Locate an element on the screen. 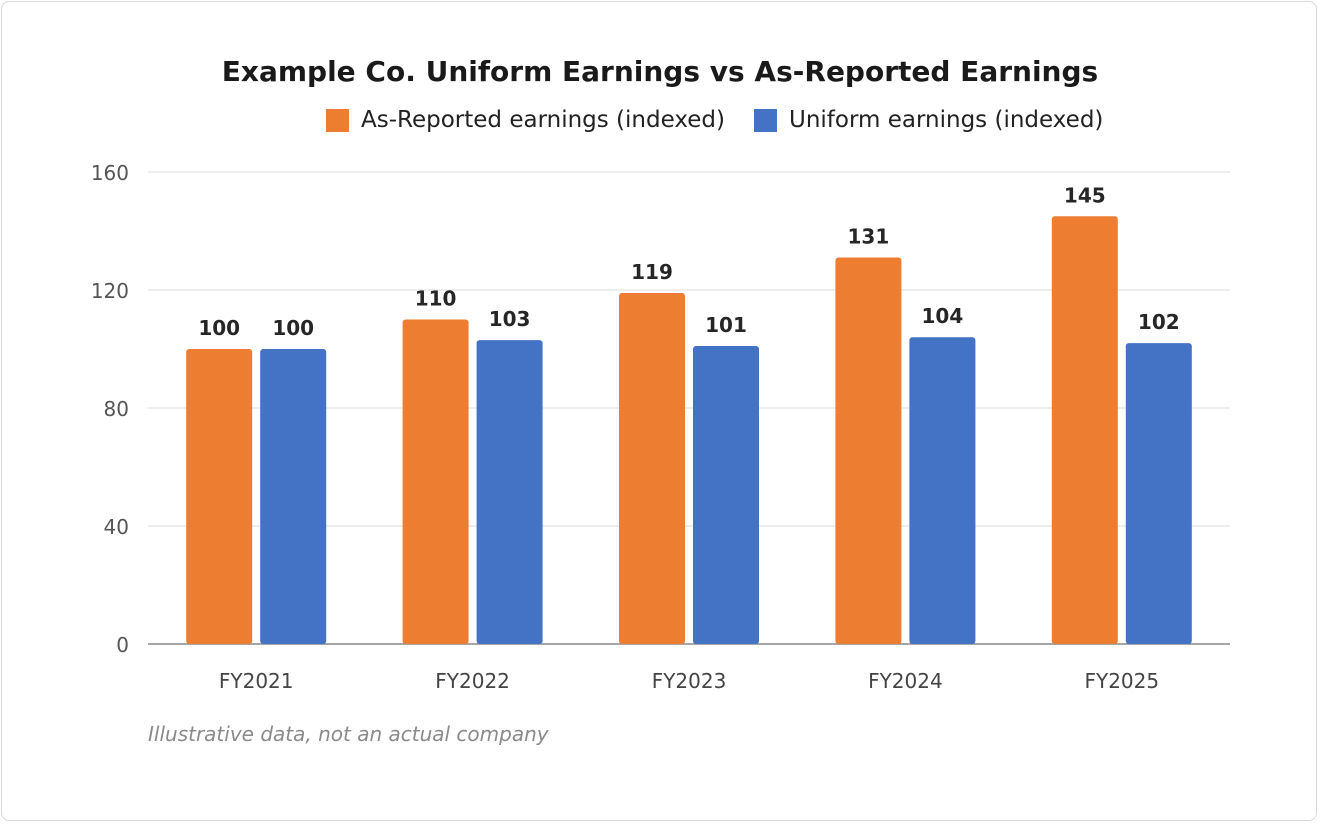 This screenshot has width=1320, height=824. x-tick-label: FY2022 is located at coordinates (472, 681).